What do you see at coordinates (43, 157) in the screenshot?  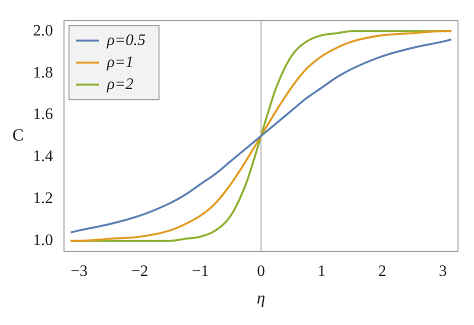 I see `y-tick-label: 1.4` at bounding box center [43, 157].